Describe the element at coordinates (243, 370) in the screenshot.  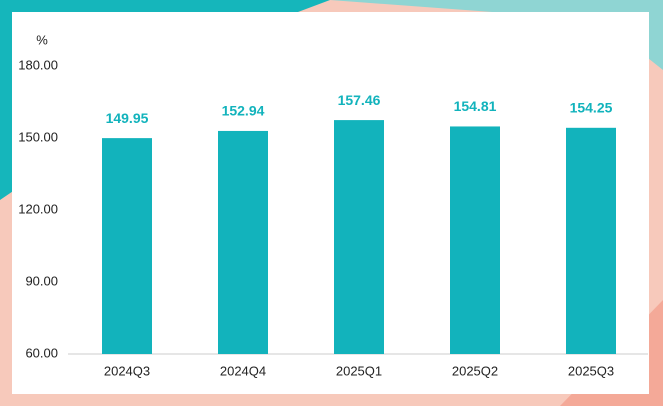
I see `x-tick-label: 2024Q4` at that location.